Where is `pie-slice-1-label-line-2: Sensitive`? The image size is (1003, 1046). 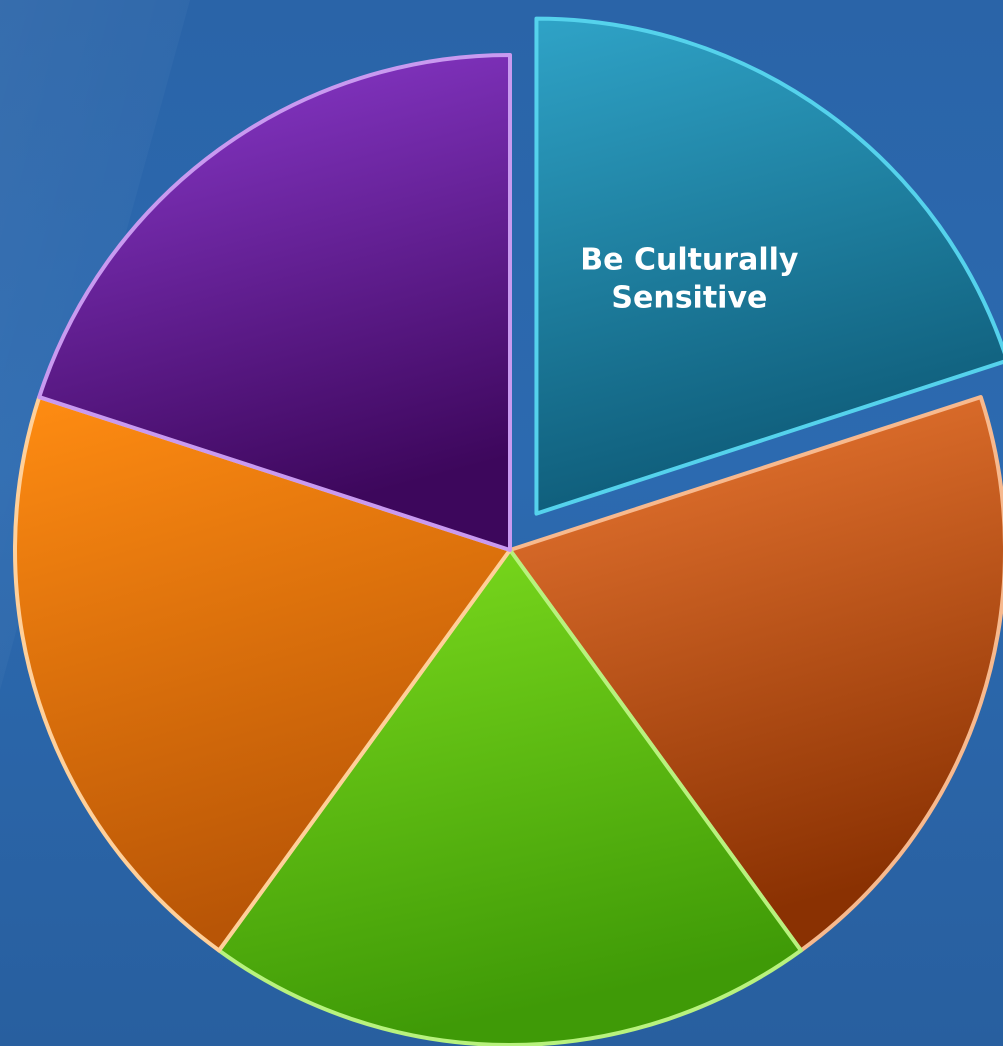
pie-slice-1-label-line-2: Sensitive is located at coordinates (689, 297).